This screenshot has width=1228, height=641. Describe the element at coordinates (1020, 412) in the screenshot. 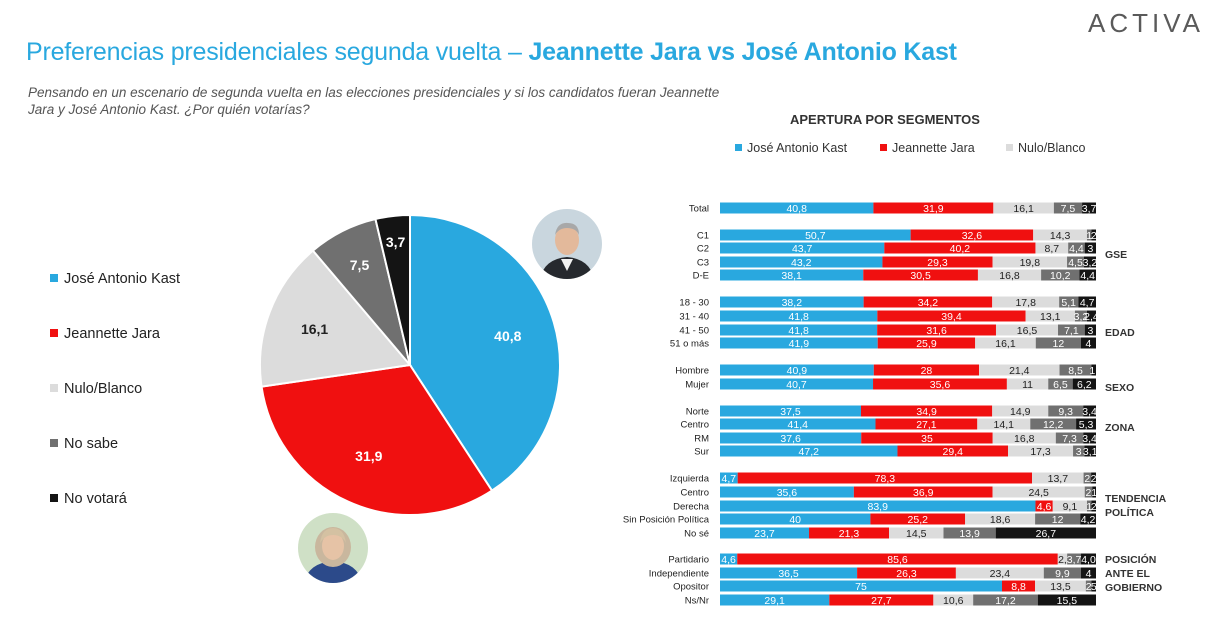

I see `bar-value-label: 14,9` at that location.